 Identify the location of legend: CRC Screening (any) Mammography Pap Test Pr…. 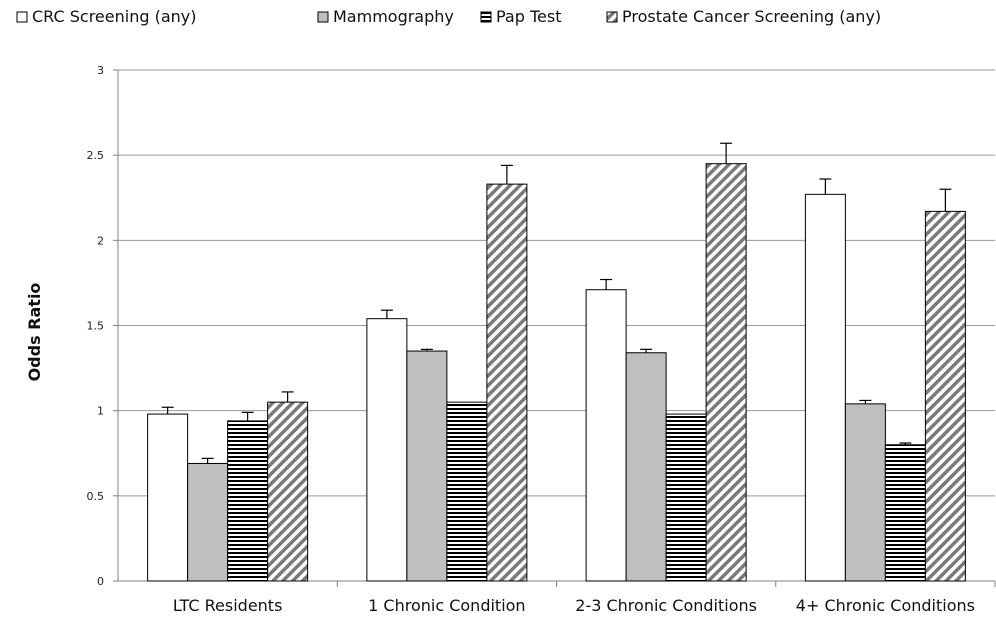
(448, 16).